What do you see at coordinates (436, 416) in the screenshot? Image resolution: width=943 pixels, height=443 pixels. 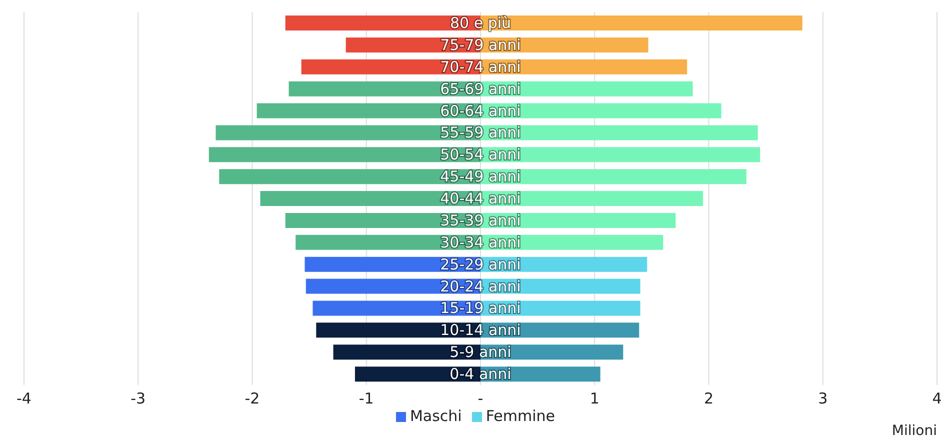 I see `legend-label: Maschi` at bounding box center [436, 416].